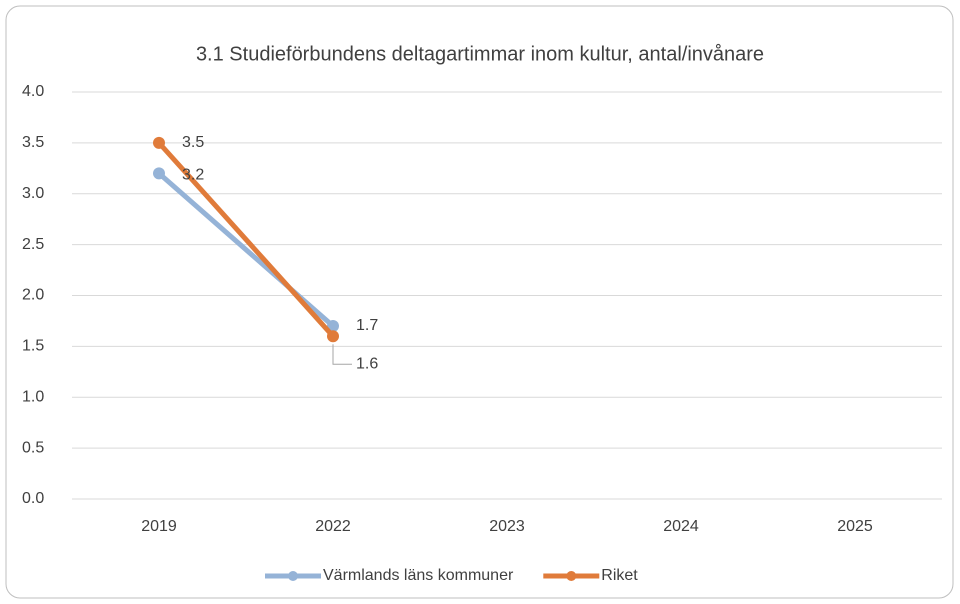 Image resolution: width=960 pixels, height=604 pixels. What do you see at coordinates (193, 175) in the screenshot?
I see `data-label: 3.2` at bounding box center [193, 175].